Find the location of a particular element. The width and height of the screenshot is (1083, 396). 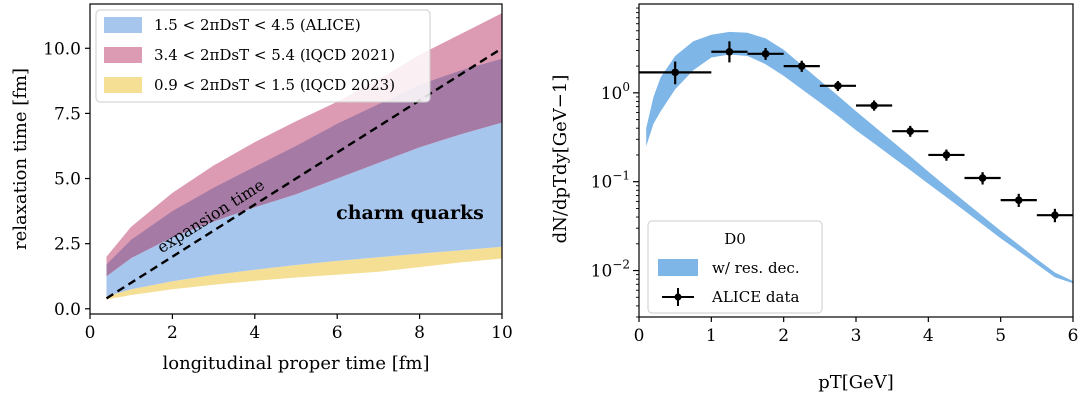

left-x-axis-label: longitudinal proper time [fm] is located at coordinates (295, 363).